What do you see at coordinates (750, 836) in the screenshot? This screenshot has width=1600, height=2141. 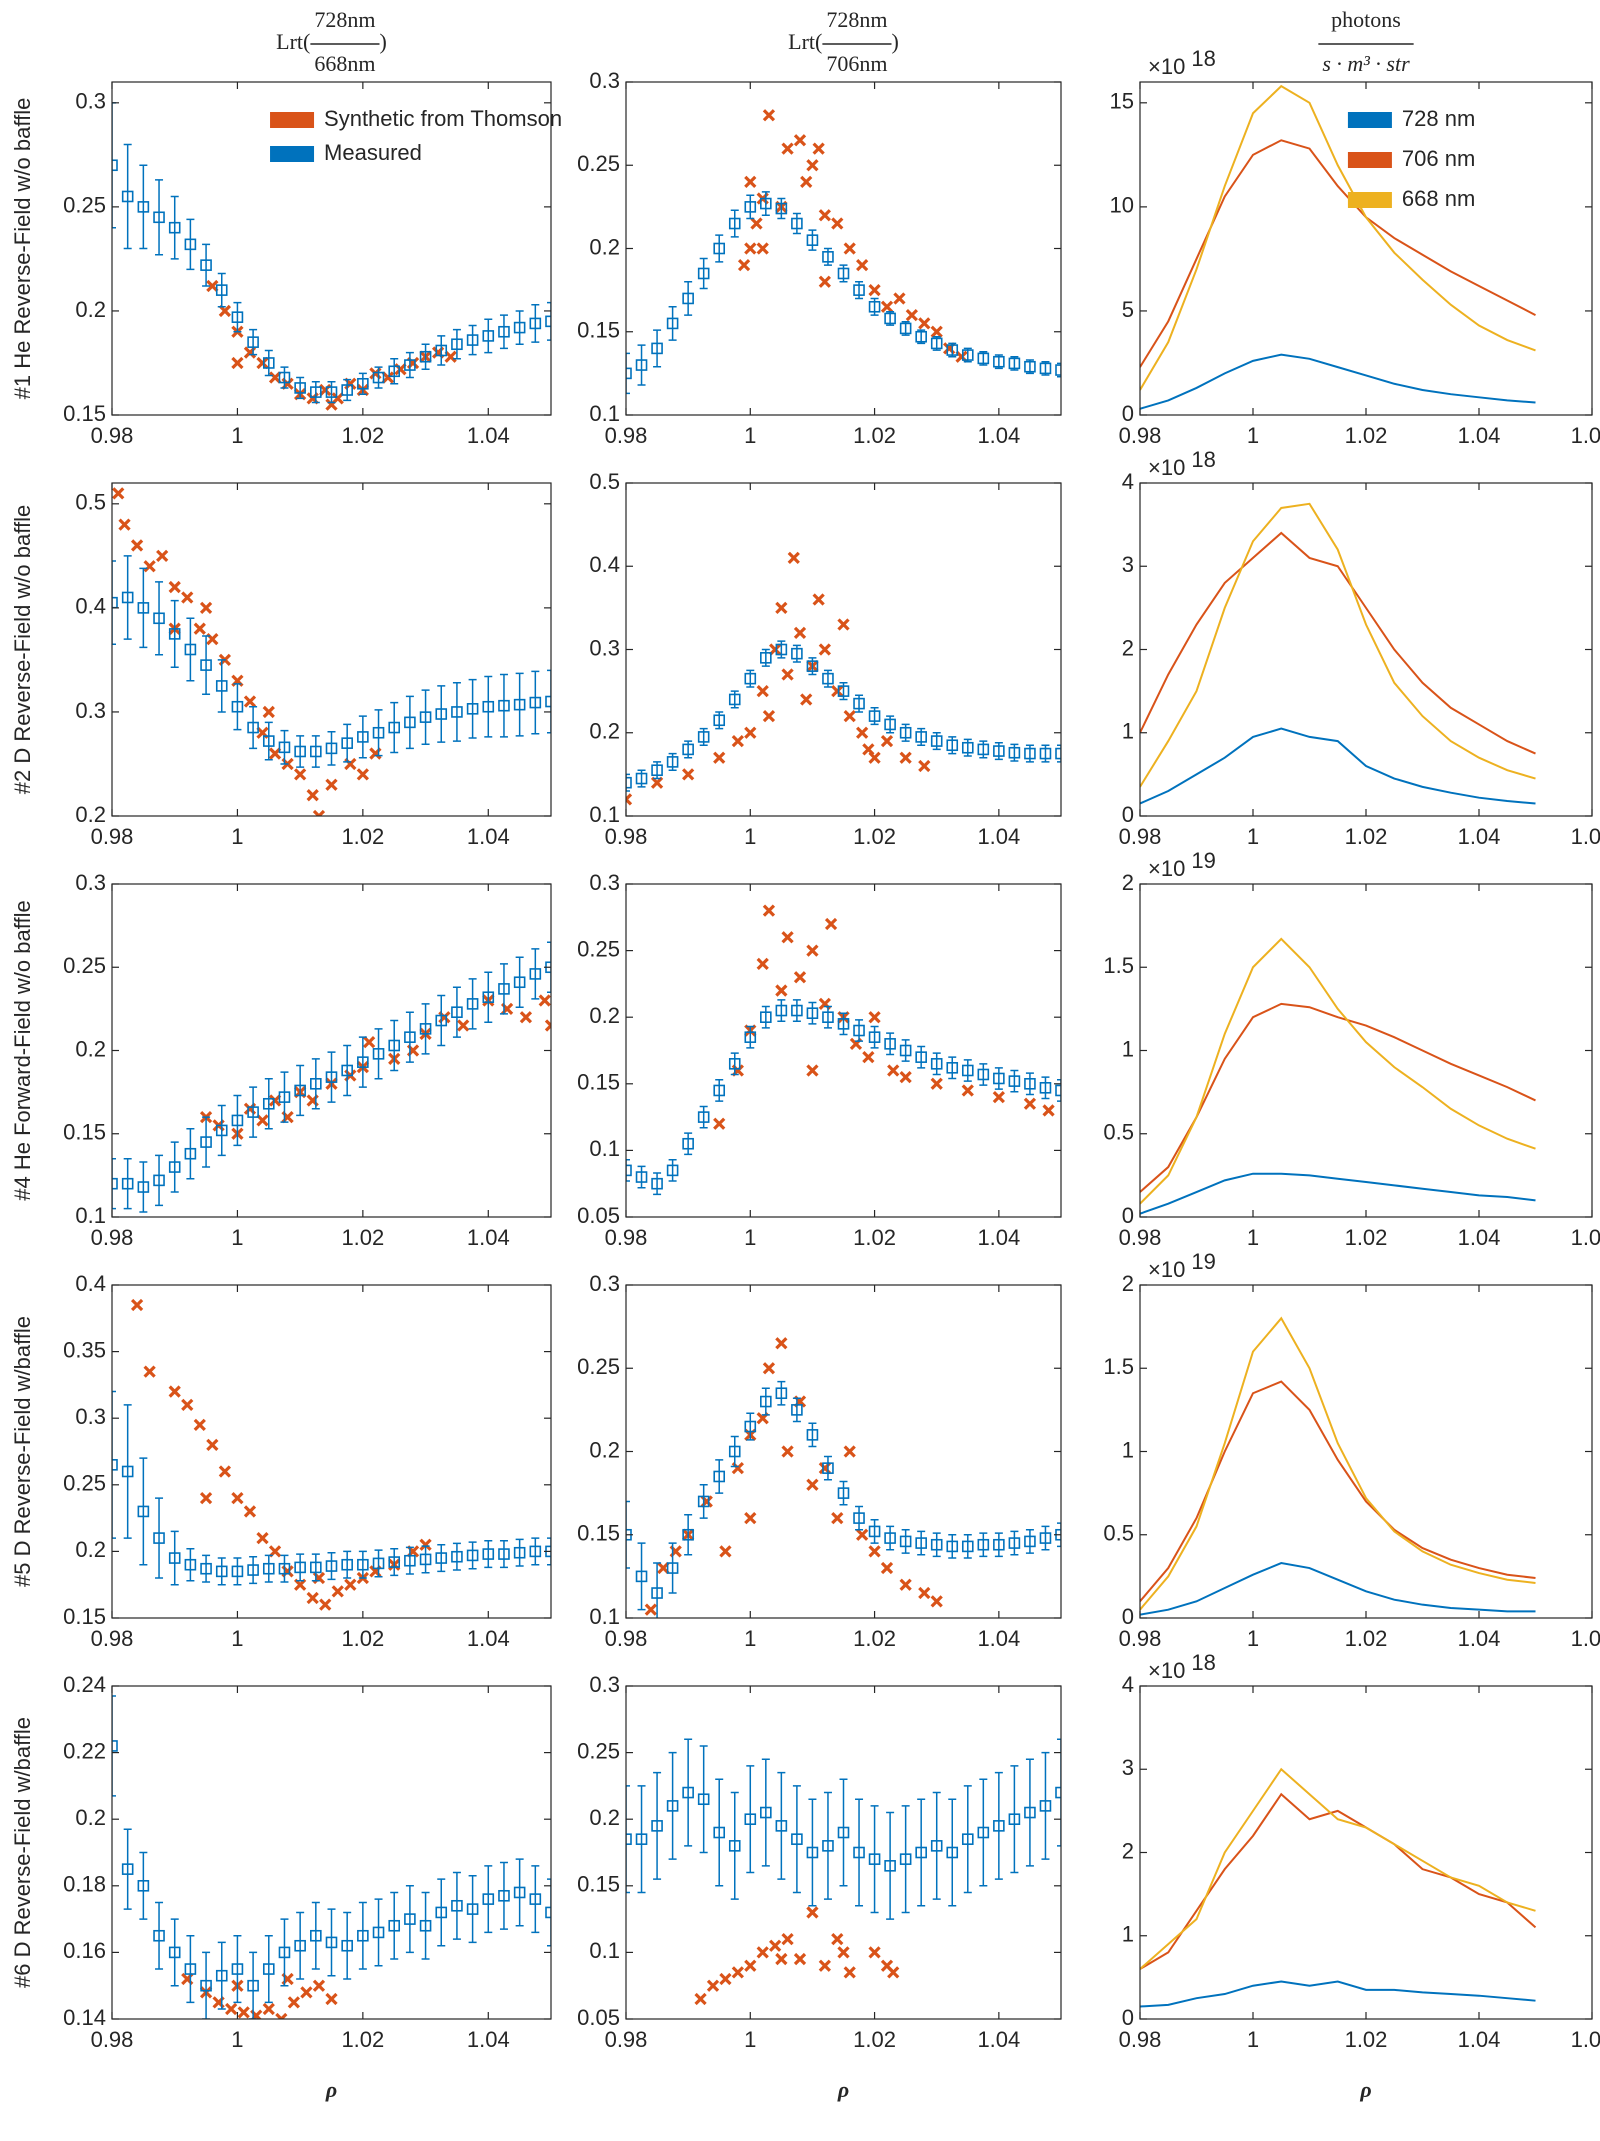 I see `x-tick-label: 1` at bounding box center [750, 836].